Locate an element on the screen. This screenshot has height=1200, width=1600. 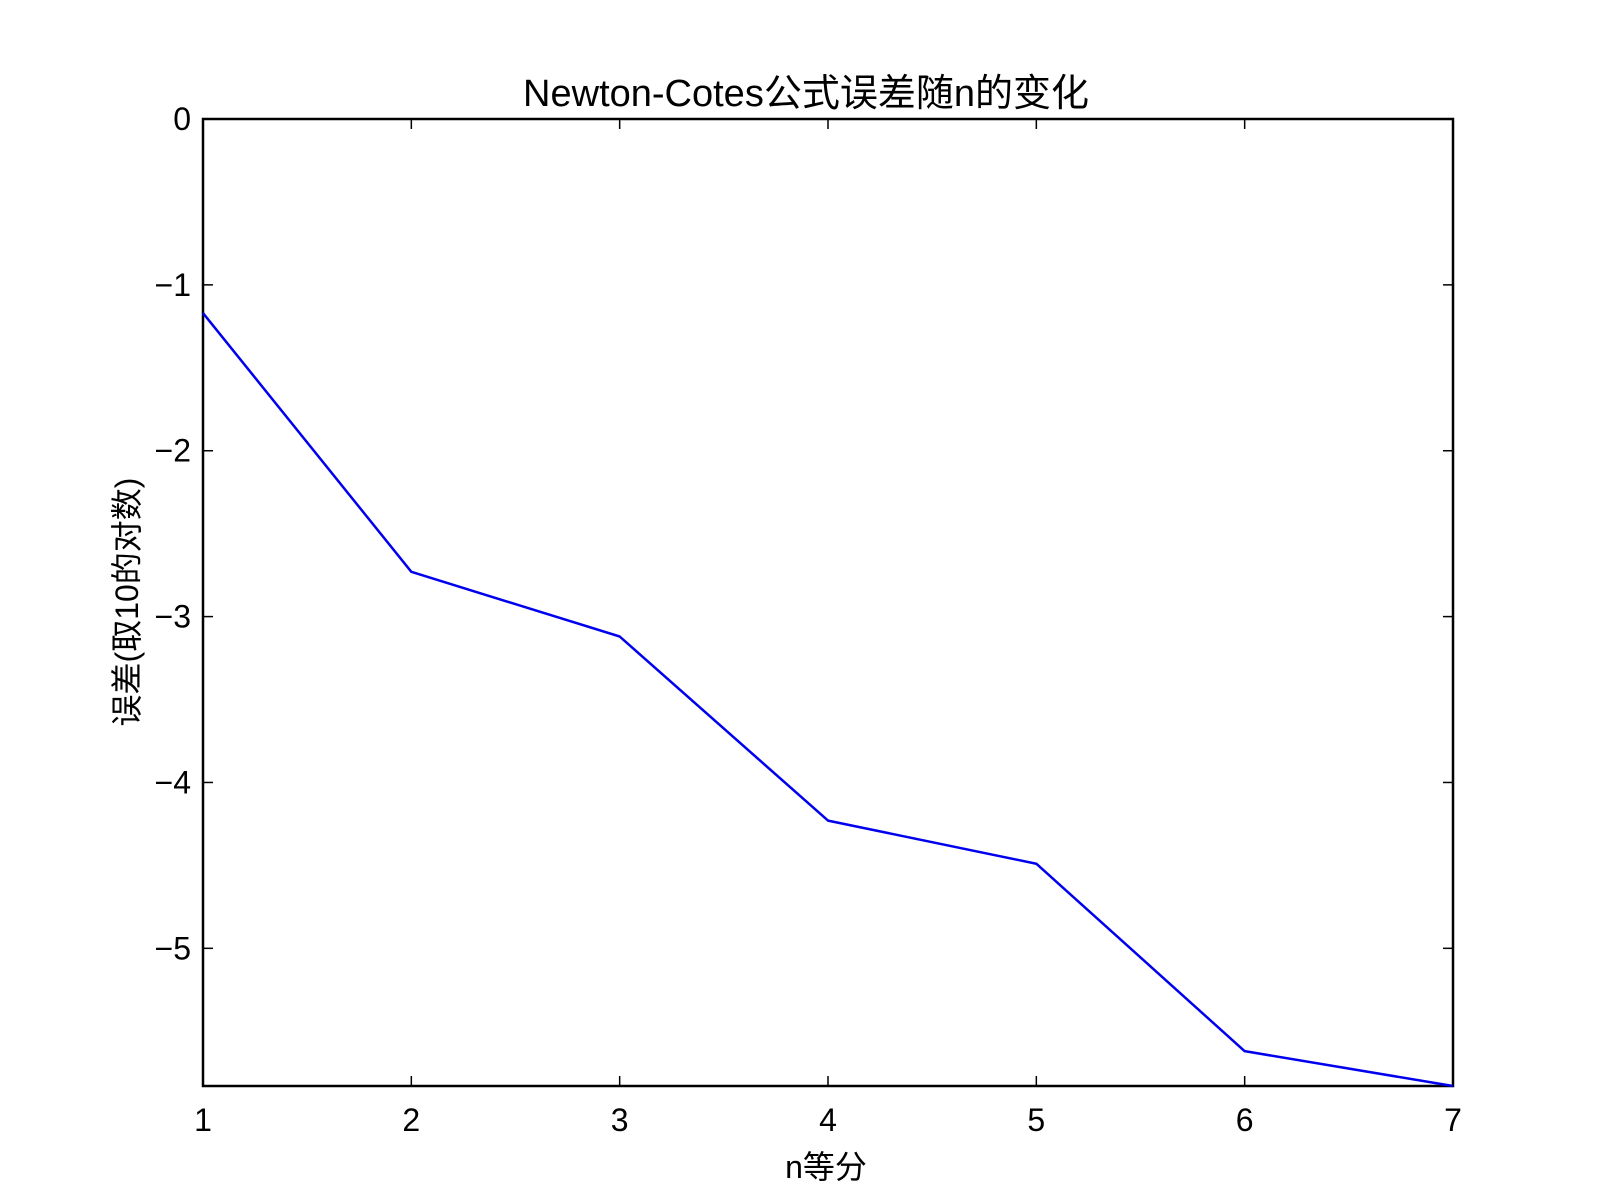
x-tick-label: 2 is located at coordinates (411, 1120).